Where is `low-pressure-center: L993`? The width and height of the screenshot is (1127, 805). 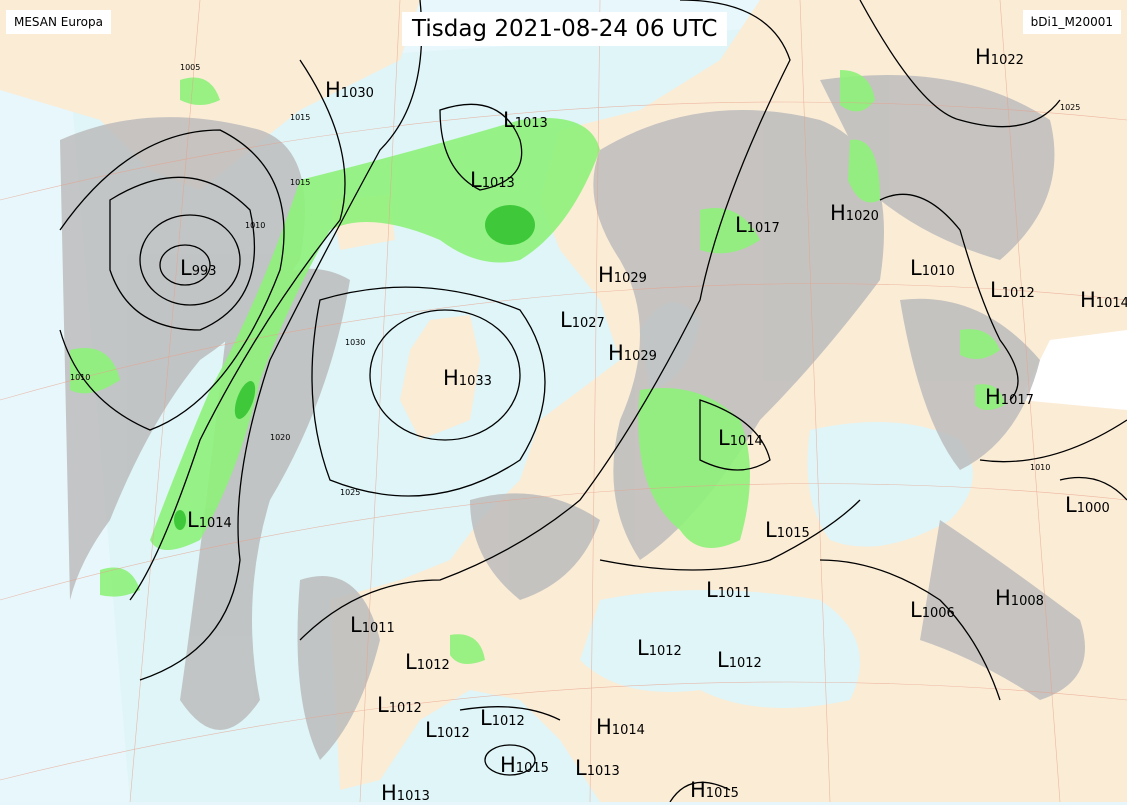
low-pressure-center: L993 is located at coordinates (198, 268).